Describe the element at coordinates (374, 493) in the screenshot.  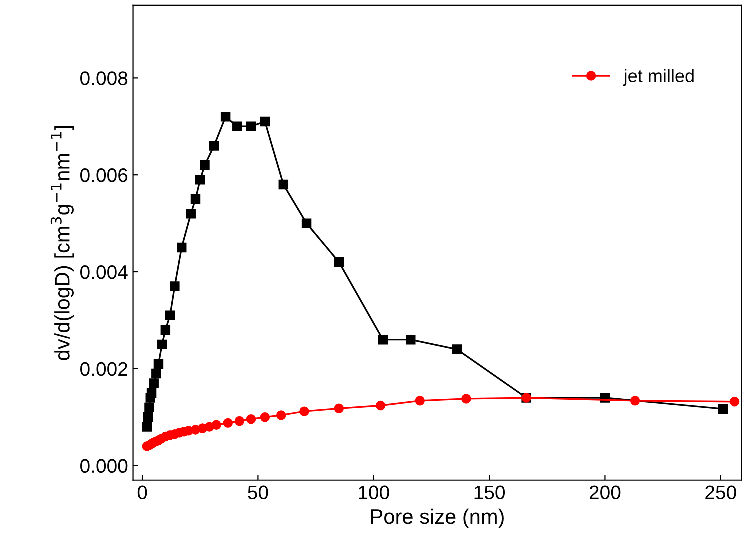
I see `x-tick-label: 100` at that location.